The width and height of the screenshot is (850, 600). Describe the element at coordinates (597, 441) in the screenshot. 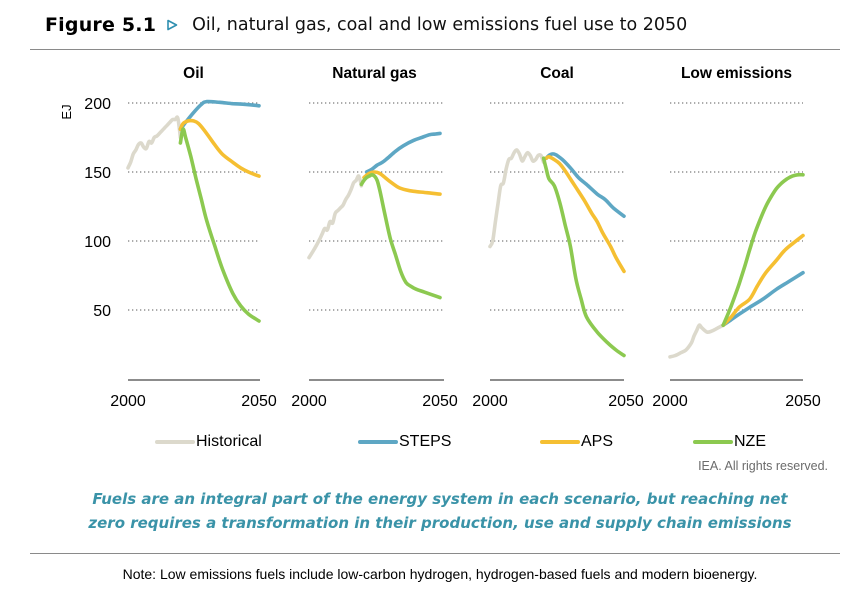

I see `legend-label: APS` at that location.